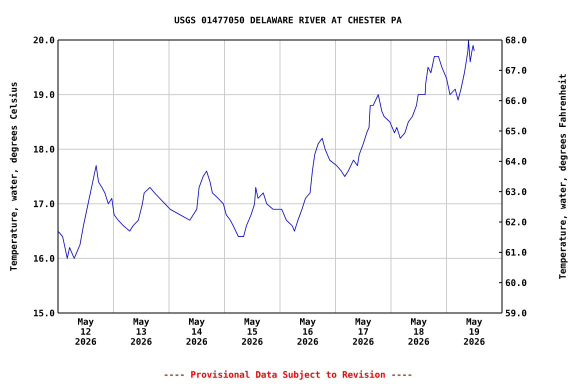 This screenshot has width=576, height=384. I want to click on x-tick-label: May 13 2026, so click(141, 331).